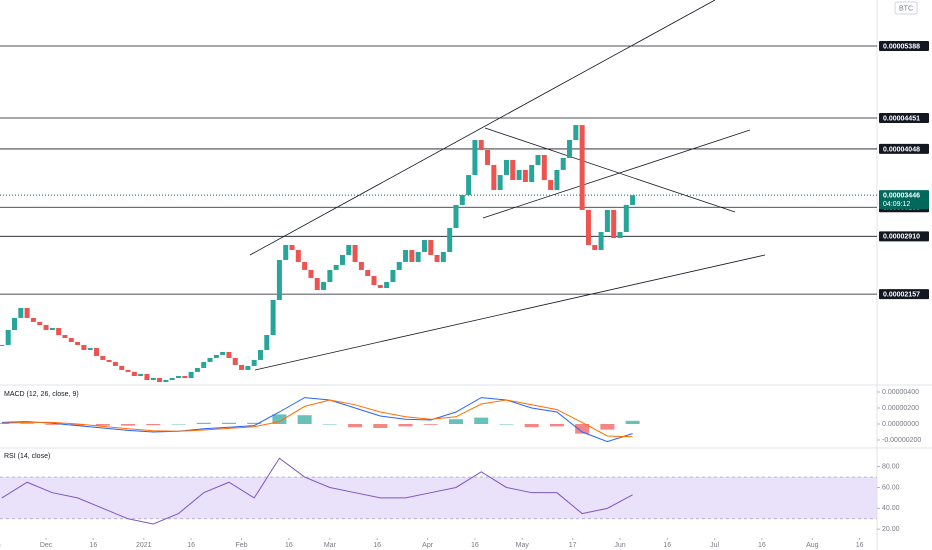 This screenshot has width=932, height=550. I want to click on y-tick-label: 0.00000400, so click(900, 392).